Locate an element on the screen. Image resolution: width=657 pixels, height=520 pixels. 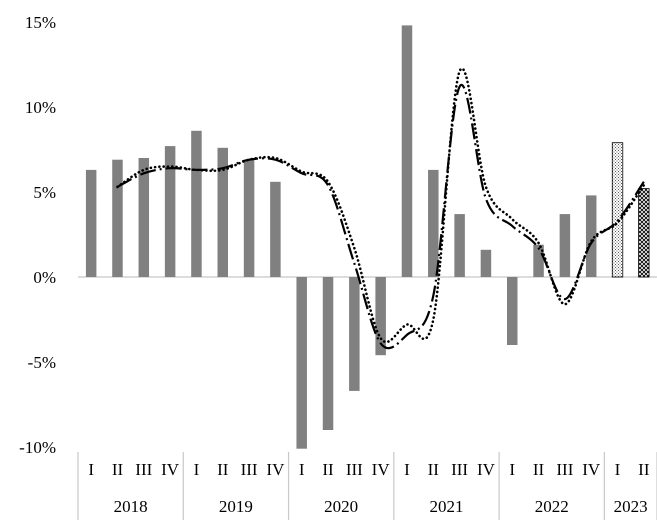
y-tick-label: -5% is located at coordinates (42, 362).